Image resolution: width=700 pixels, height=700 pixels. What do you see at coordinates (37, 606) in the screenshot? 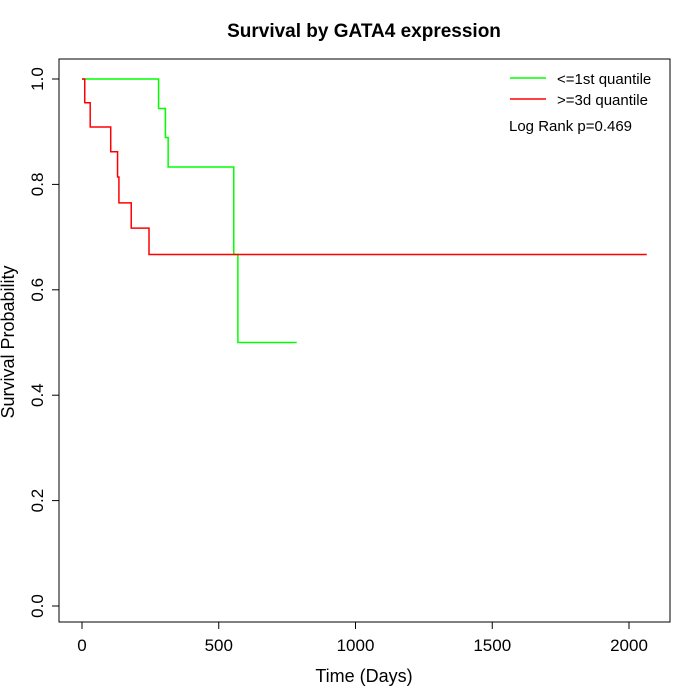
I see `y-tick-label: 0.0` at bounding box center [37, 606].